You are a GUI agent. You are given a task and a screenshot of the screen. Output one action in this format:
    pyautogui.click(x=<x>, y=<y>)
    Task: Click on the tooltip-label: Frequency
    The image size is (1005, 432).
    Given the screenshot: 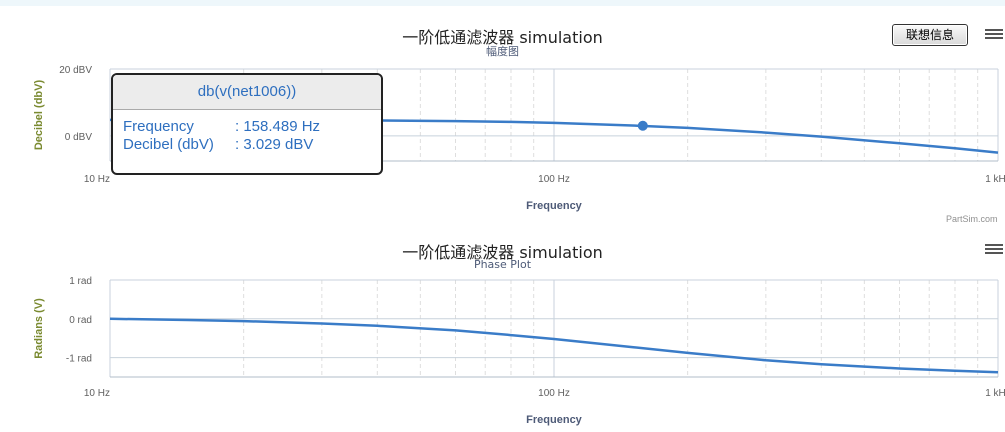 What is the action you would take?
    pyautogui.click(x=158, y=126)
    